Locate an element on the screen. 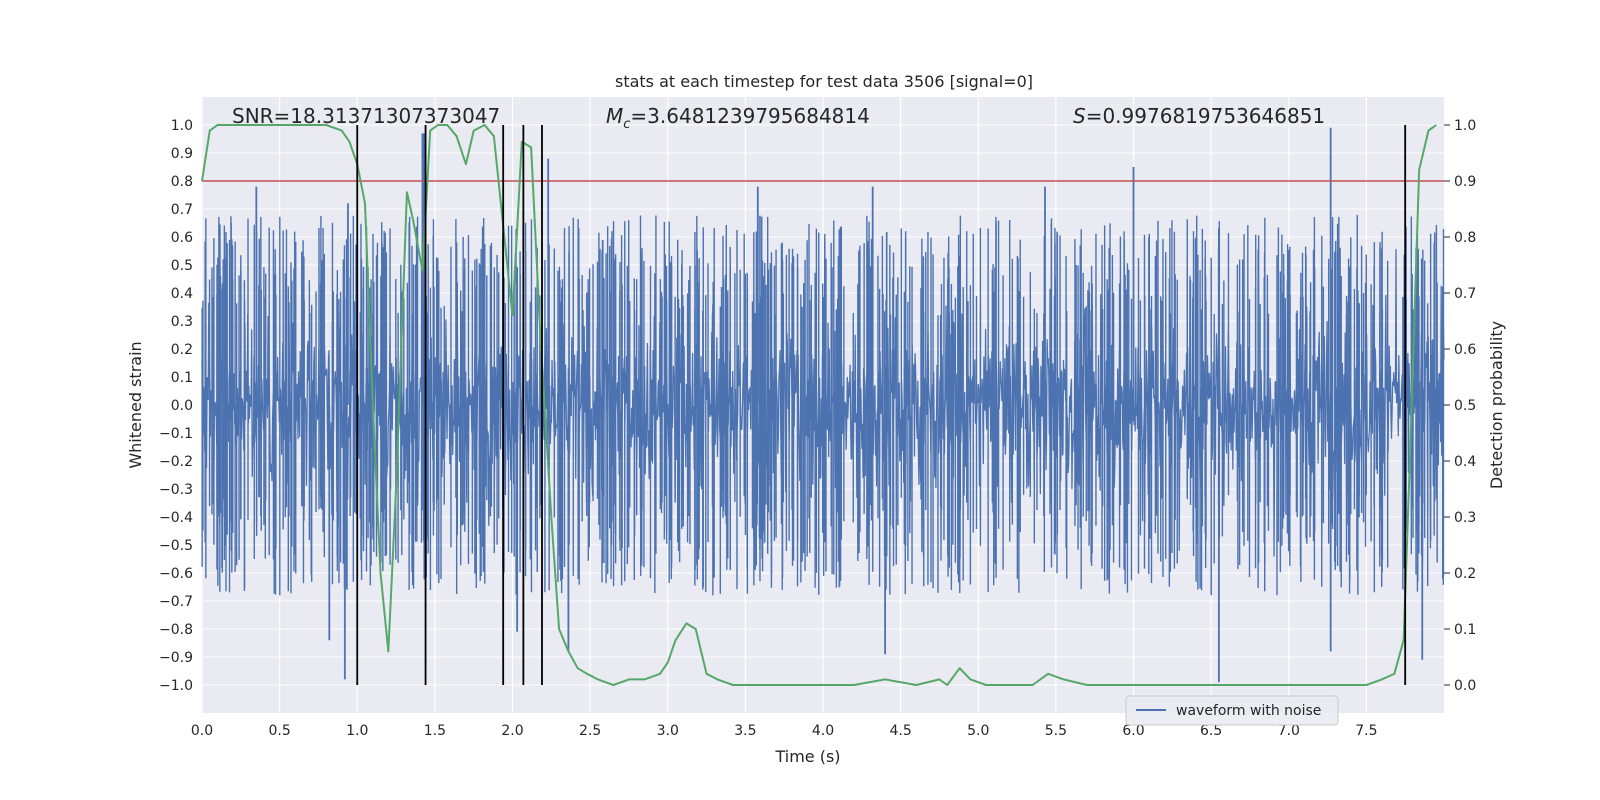 This screenshot has width=1600, height=800. x-tick-label: 5.0 is located at coordinates (978, 731).